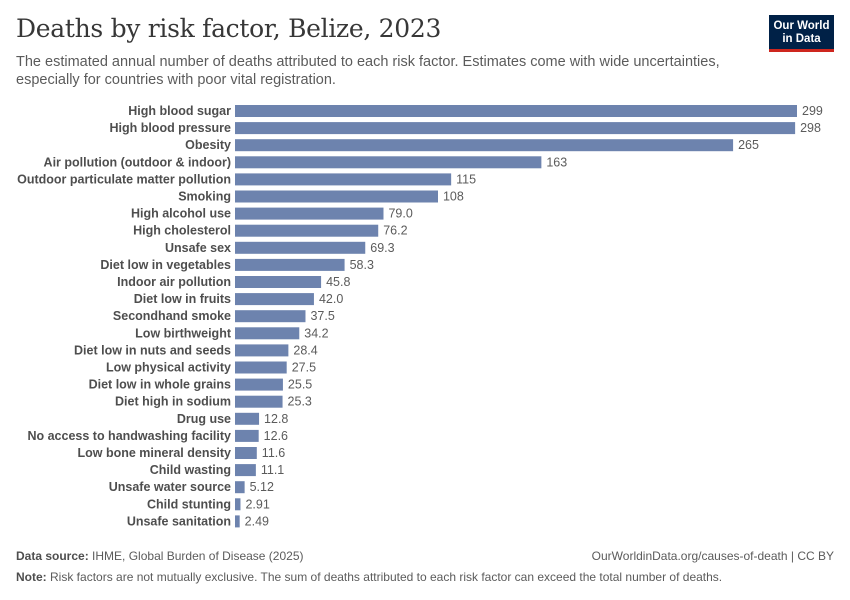 This screenshot has width=850, height=600. What do you see at coordinates (129, 436) in the screenshot?
I see `category-label: No access to handwashing facility` at bounding box center [129, 436].